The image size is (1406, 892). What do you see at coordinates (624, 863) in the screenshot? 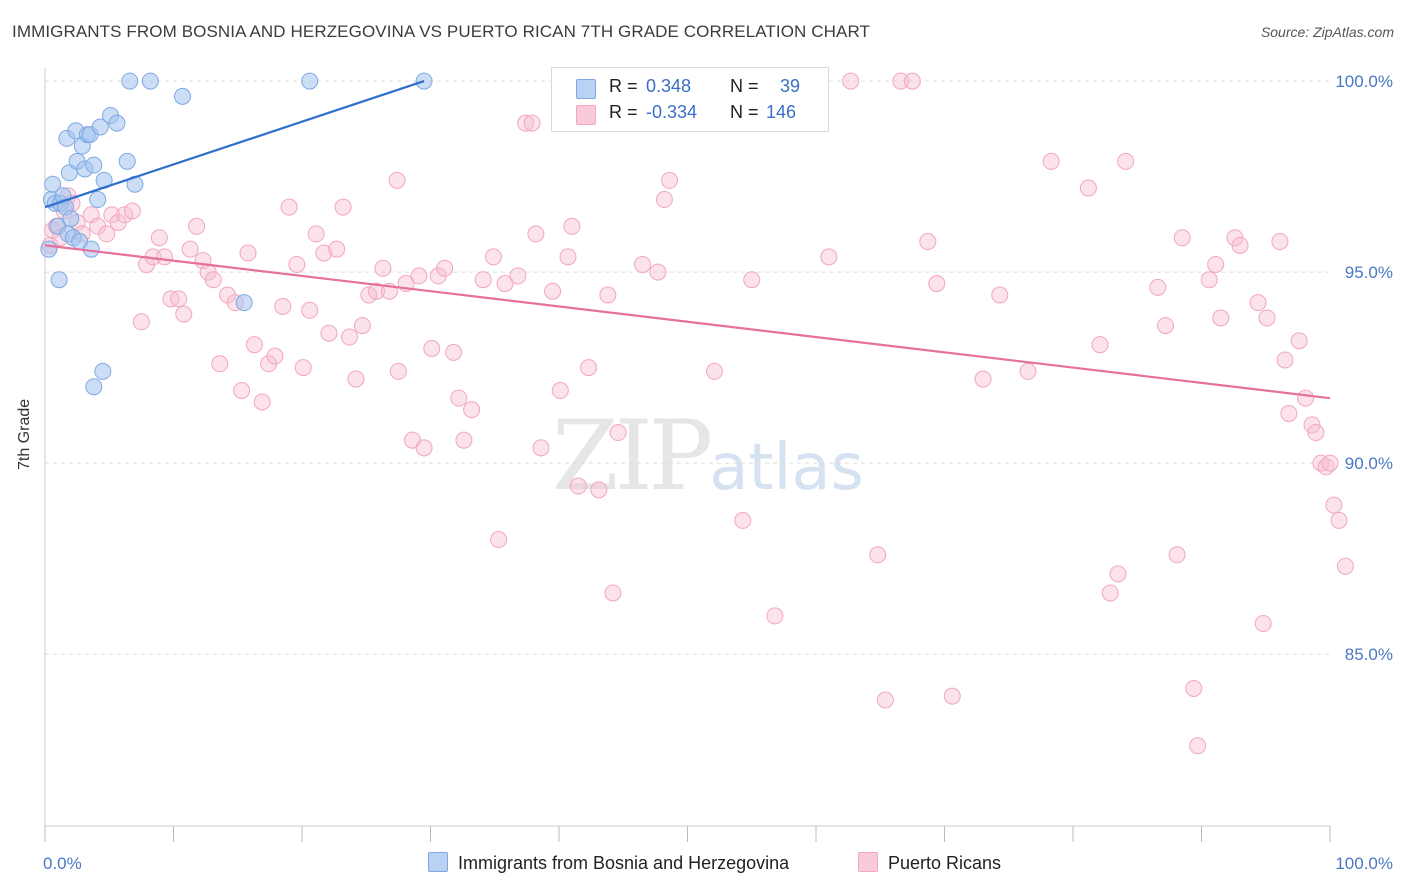
I see `bottom-legend-label-bosnia: Immigrants from Bosnia and Herzegovina` at bounding box center [624, 863].